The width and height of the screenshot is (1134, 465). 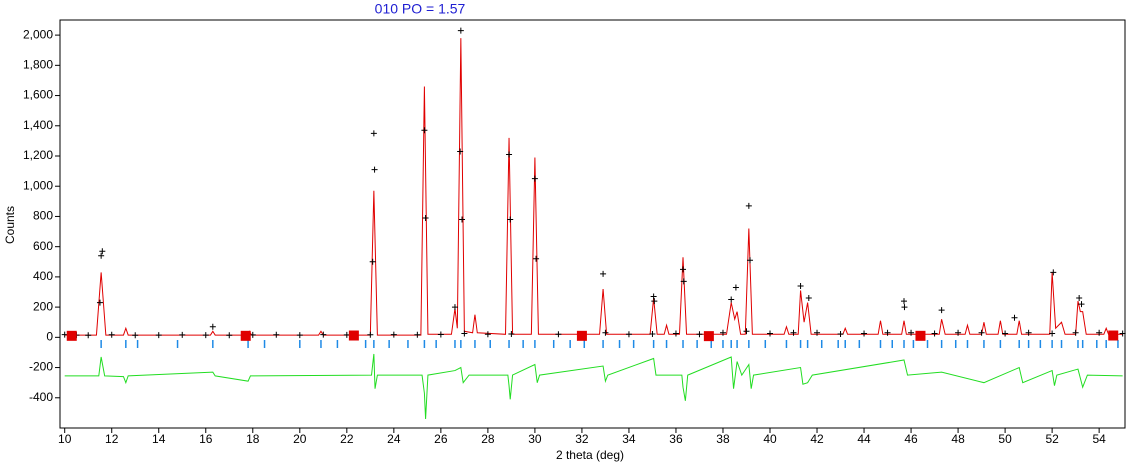 What do you see at coordinates (1052, 439) in the screenshot?
I see `x-tick-label: 52` at bounding box center [1052, 439].